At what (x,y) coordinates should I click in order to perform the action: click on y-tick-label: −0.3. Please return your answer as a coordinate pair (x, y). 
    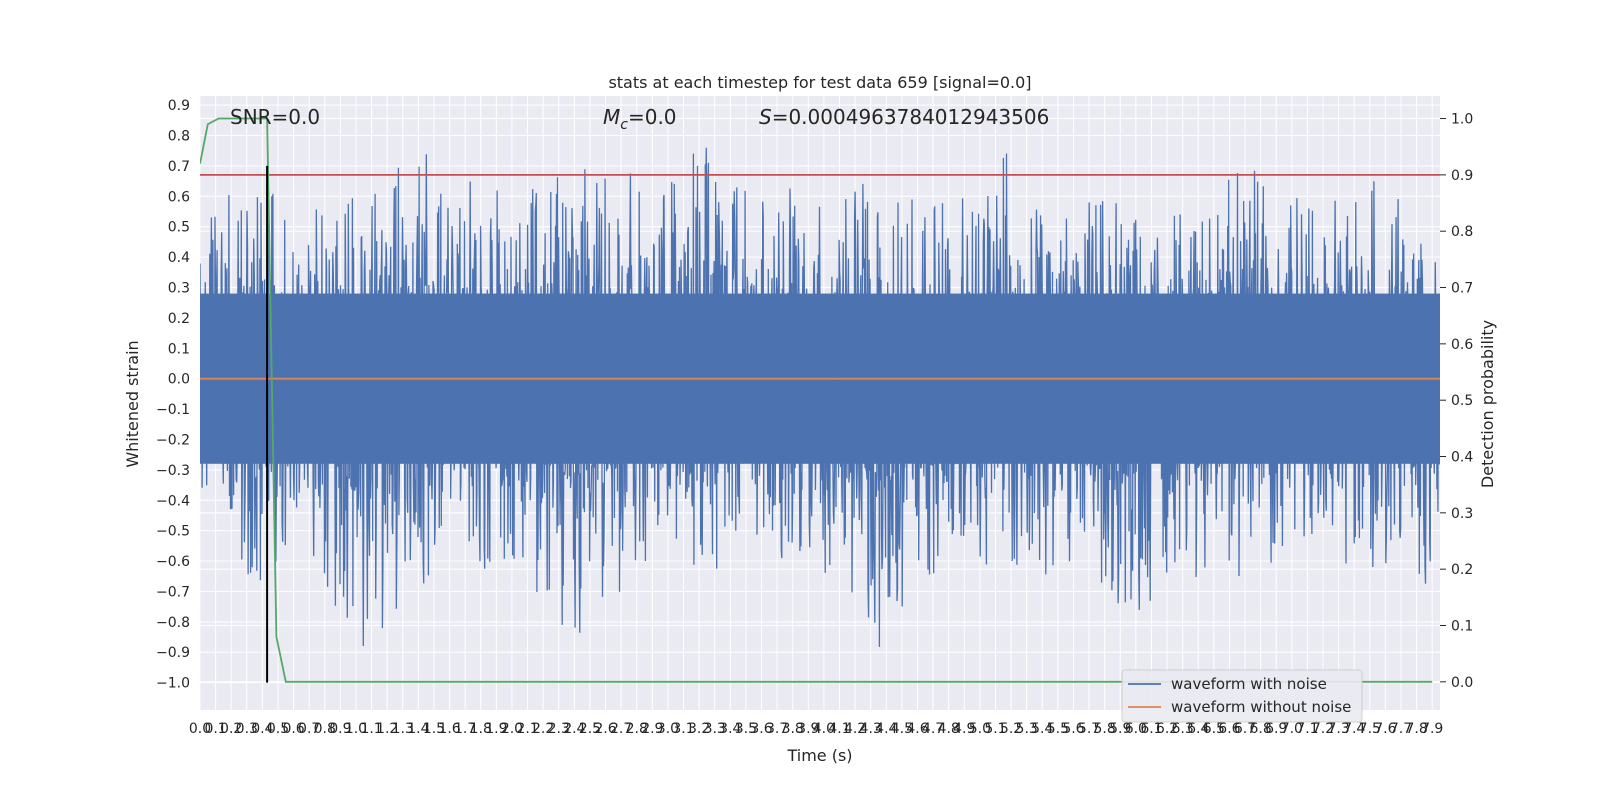
    Looking at the image, I should click on (173, 471).